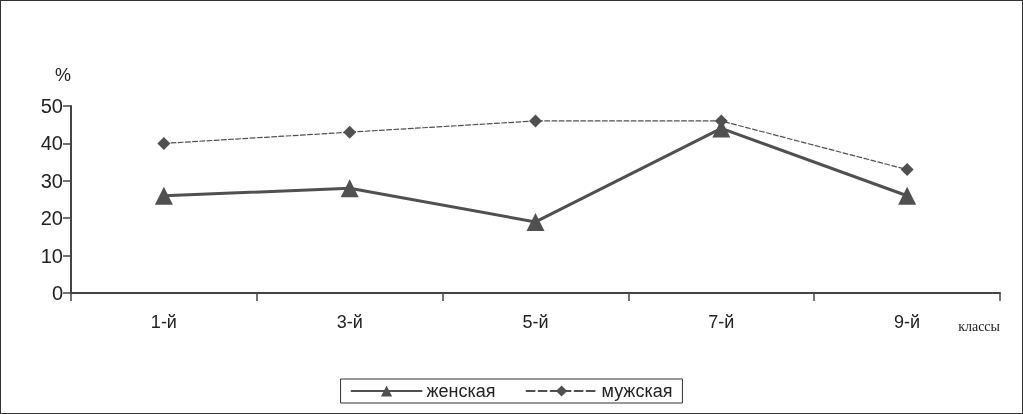 This screenshot has width=1023, height=414. What do you see at coordinates (907, 322) in the screenshot?
I see `x-tick-label: 9-й` at bounding box center [907, 322].